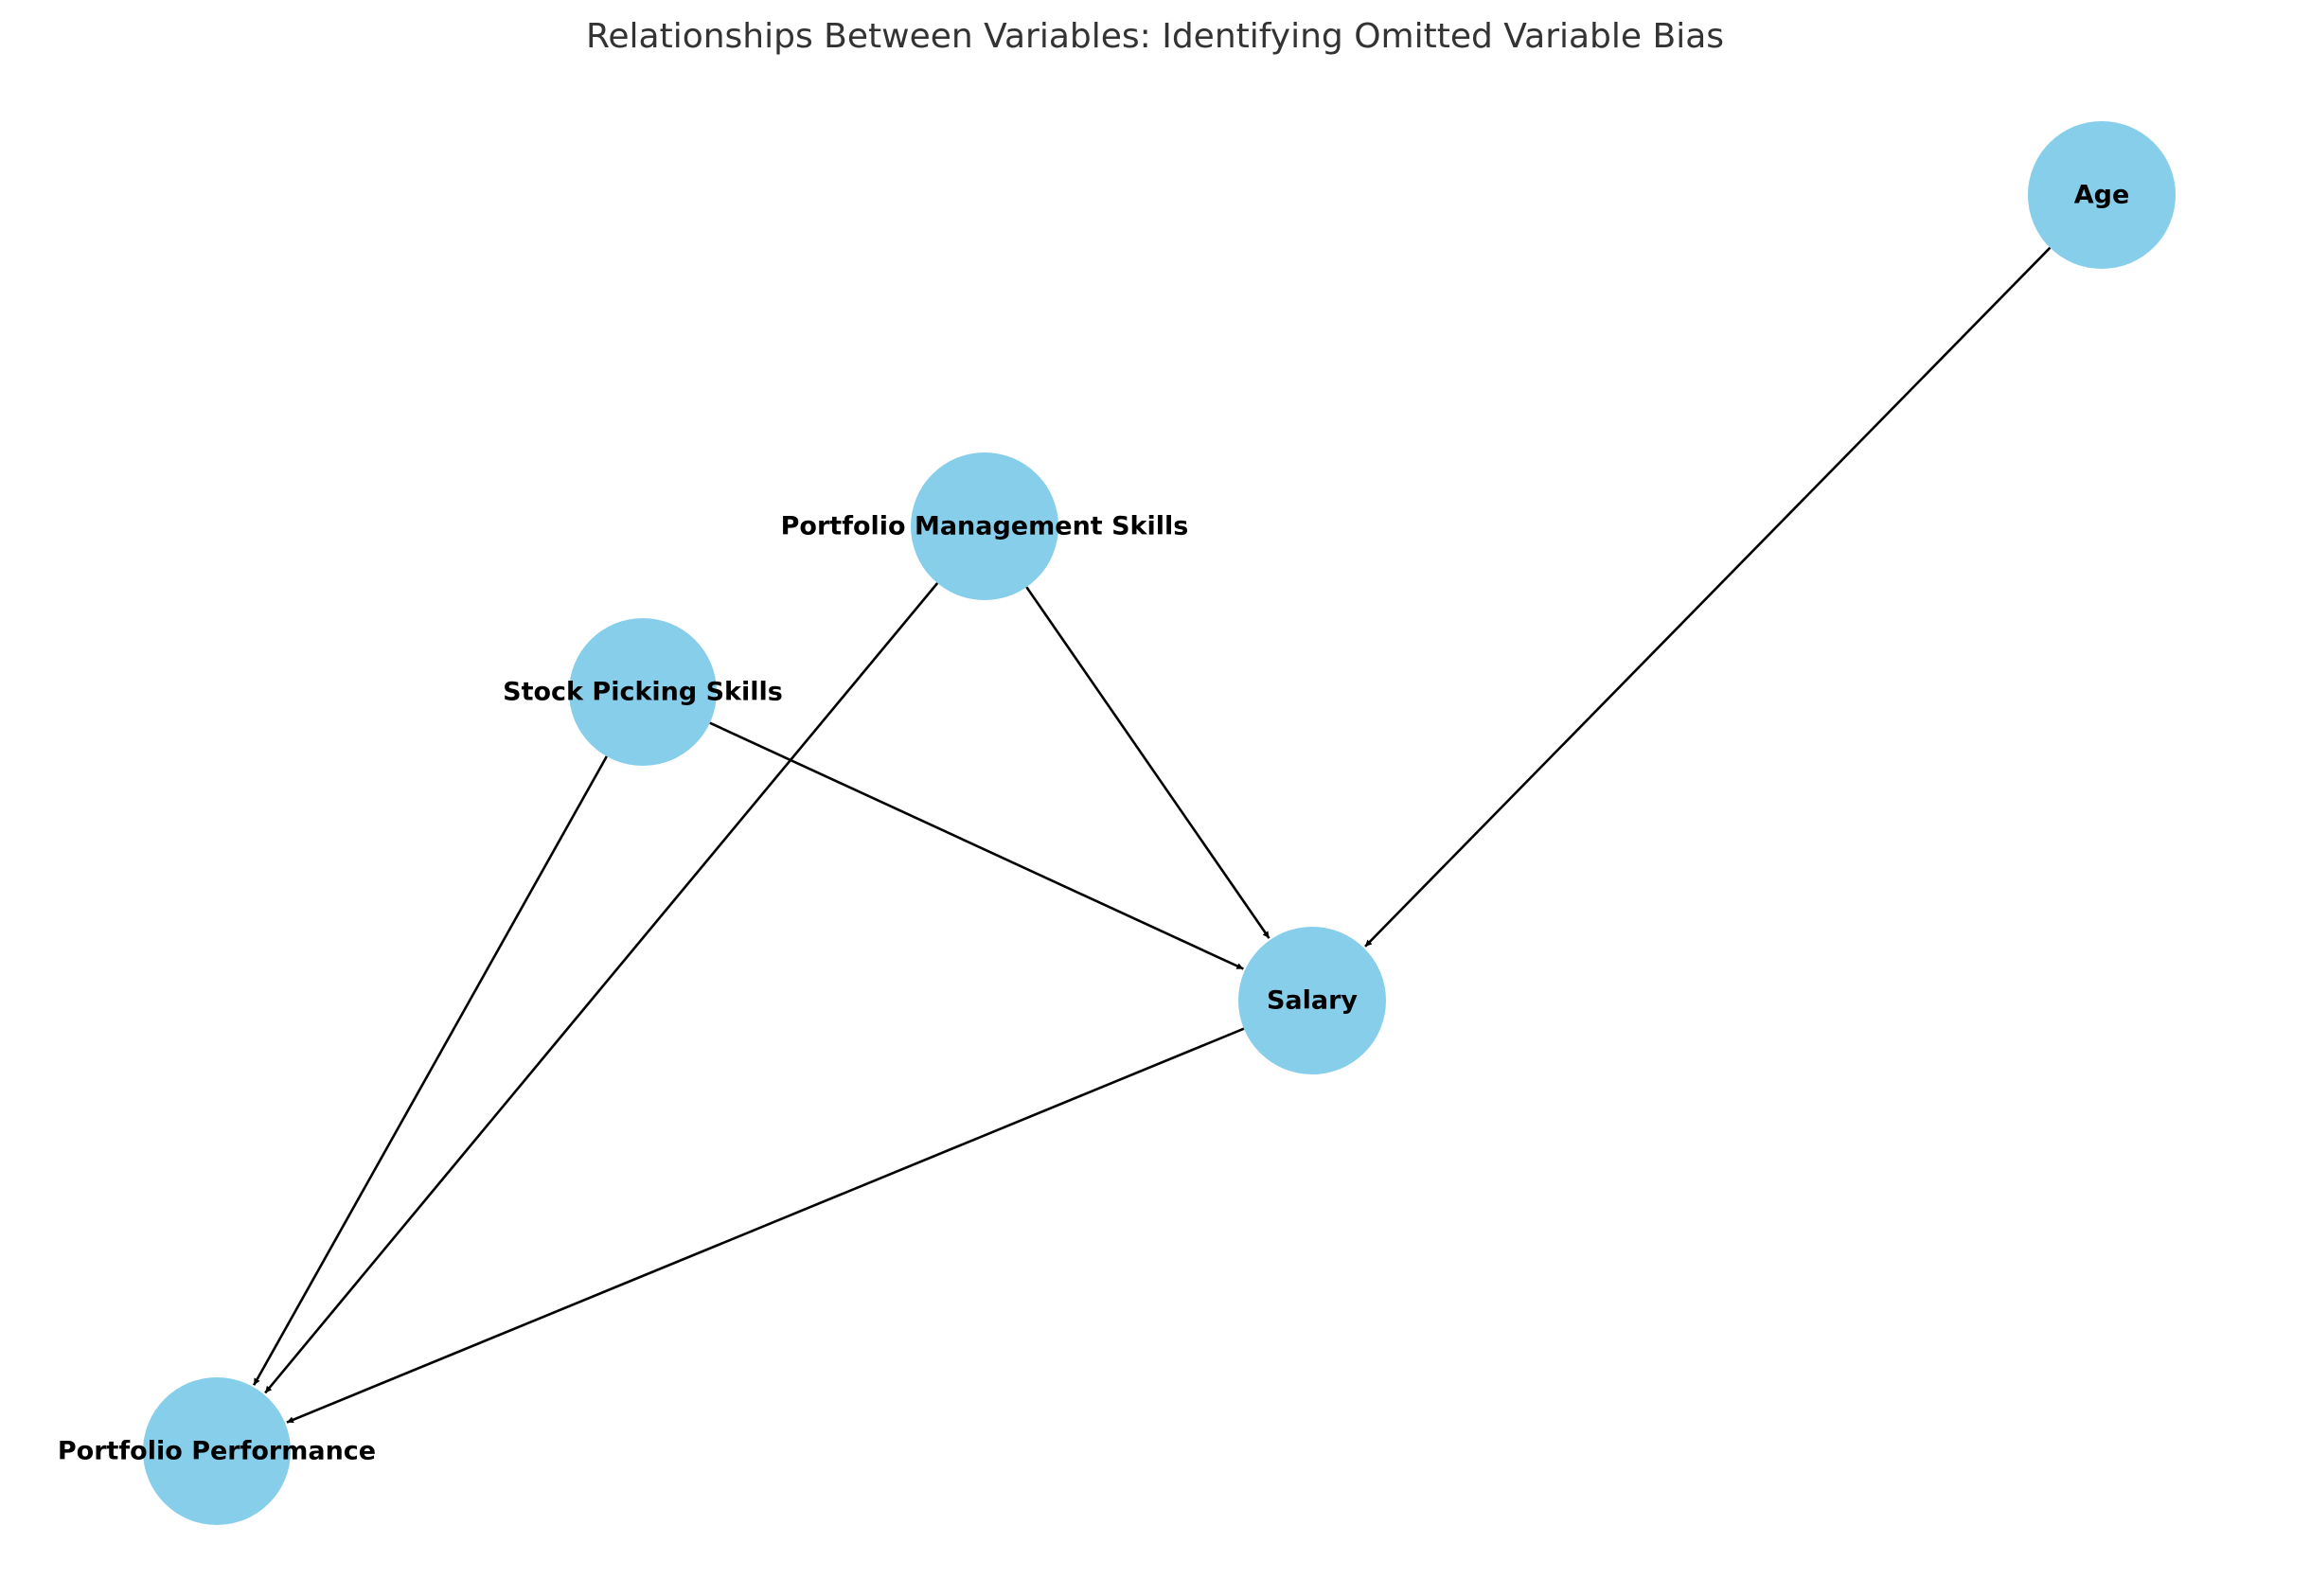 This screenshot has width=2310, height=1596. I want to click on edge-pm_skills-to-performance, so click(601, 988).